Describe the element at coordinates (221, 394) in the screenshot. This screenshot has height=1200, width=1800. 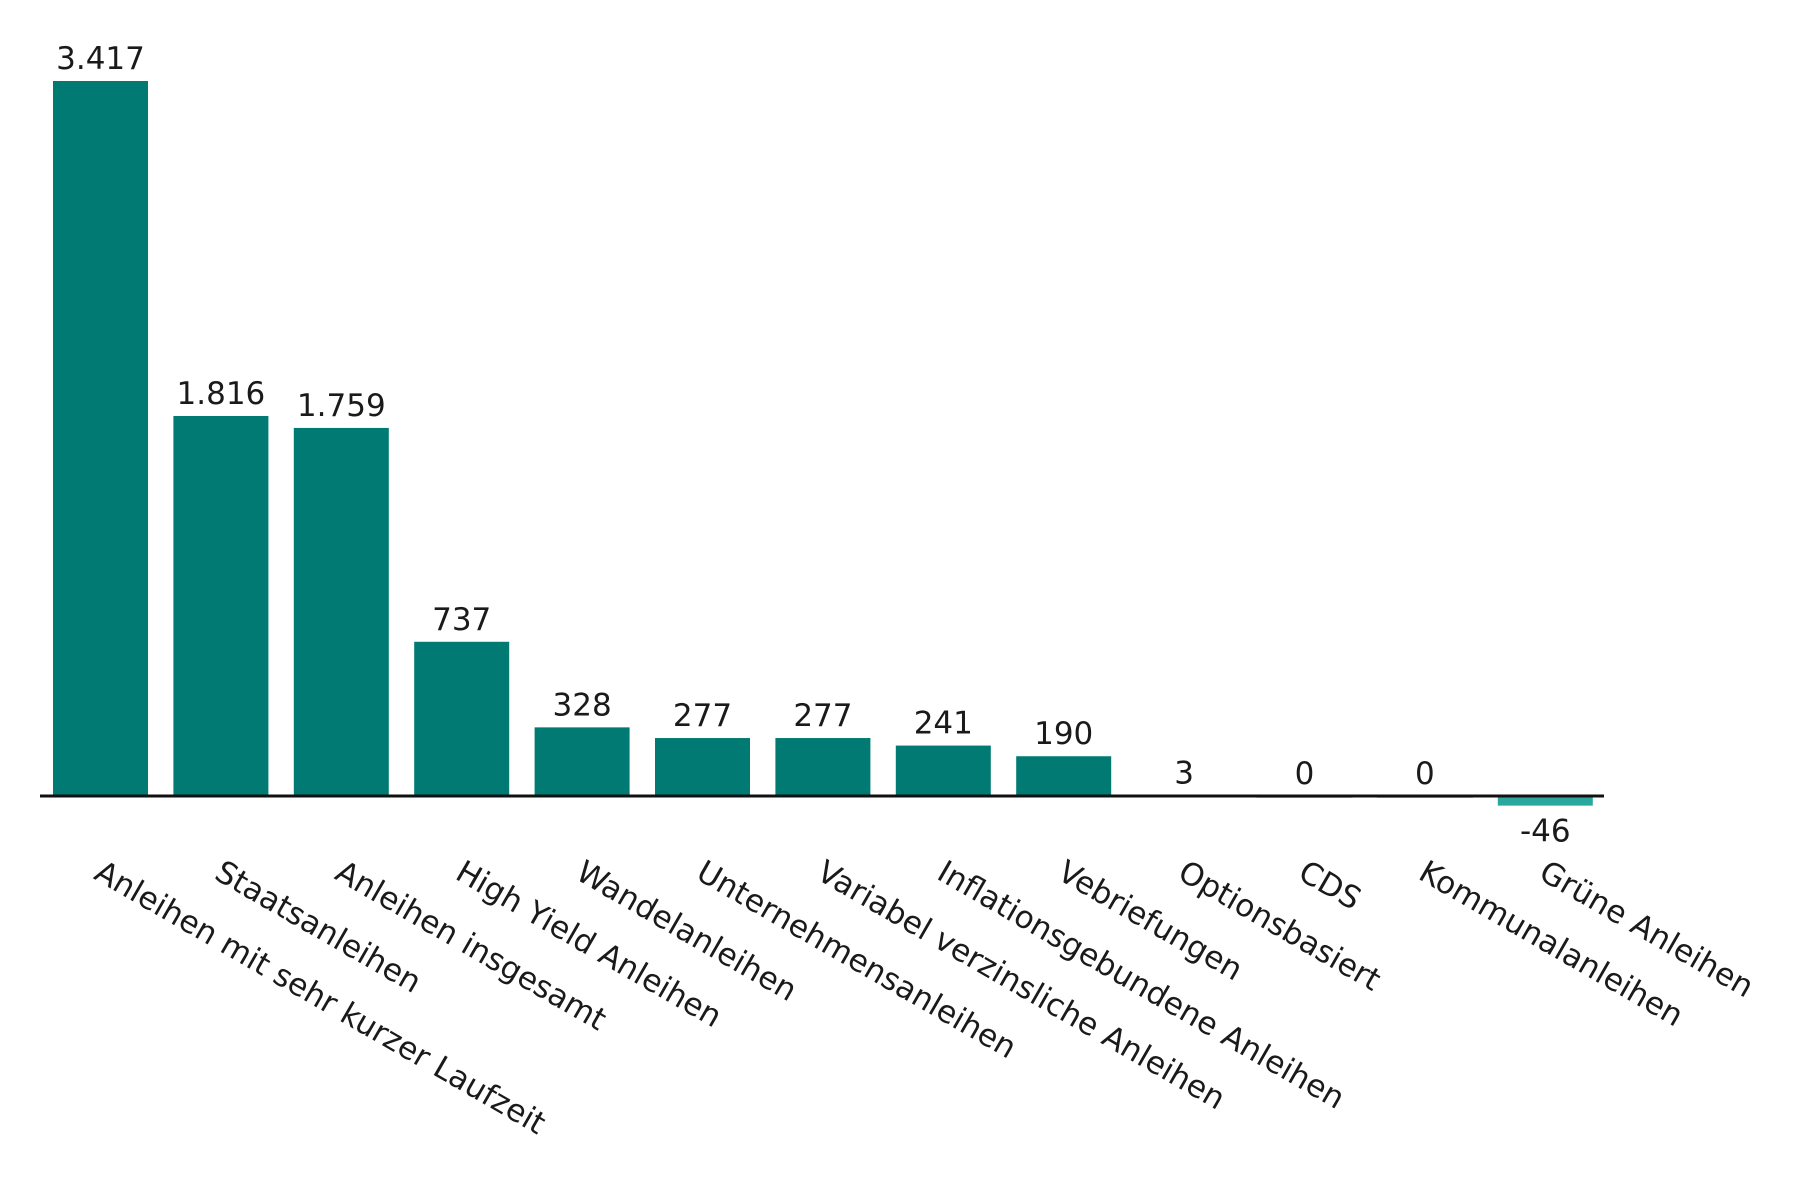
I see `value-label: 1.816` at that location.